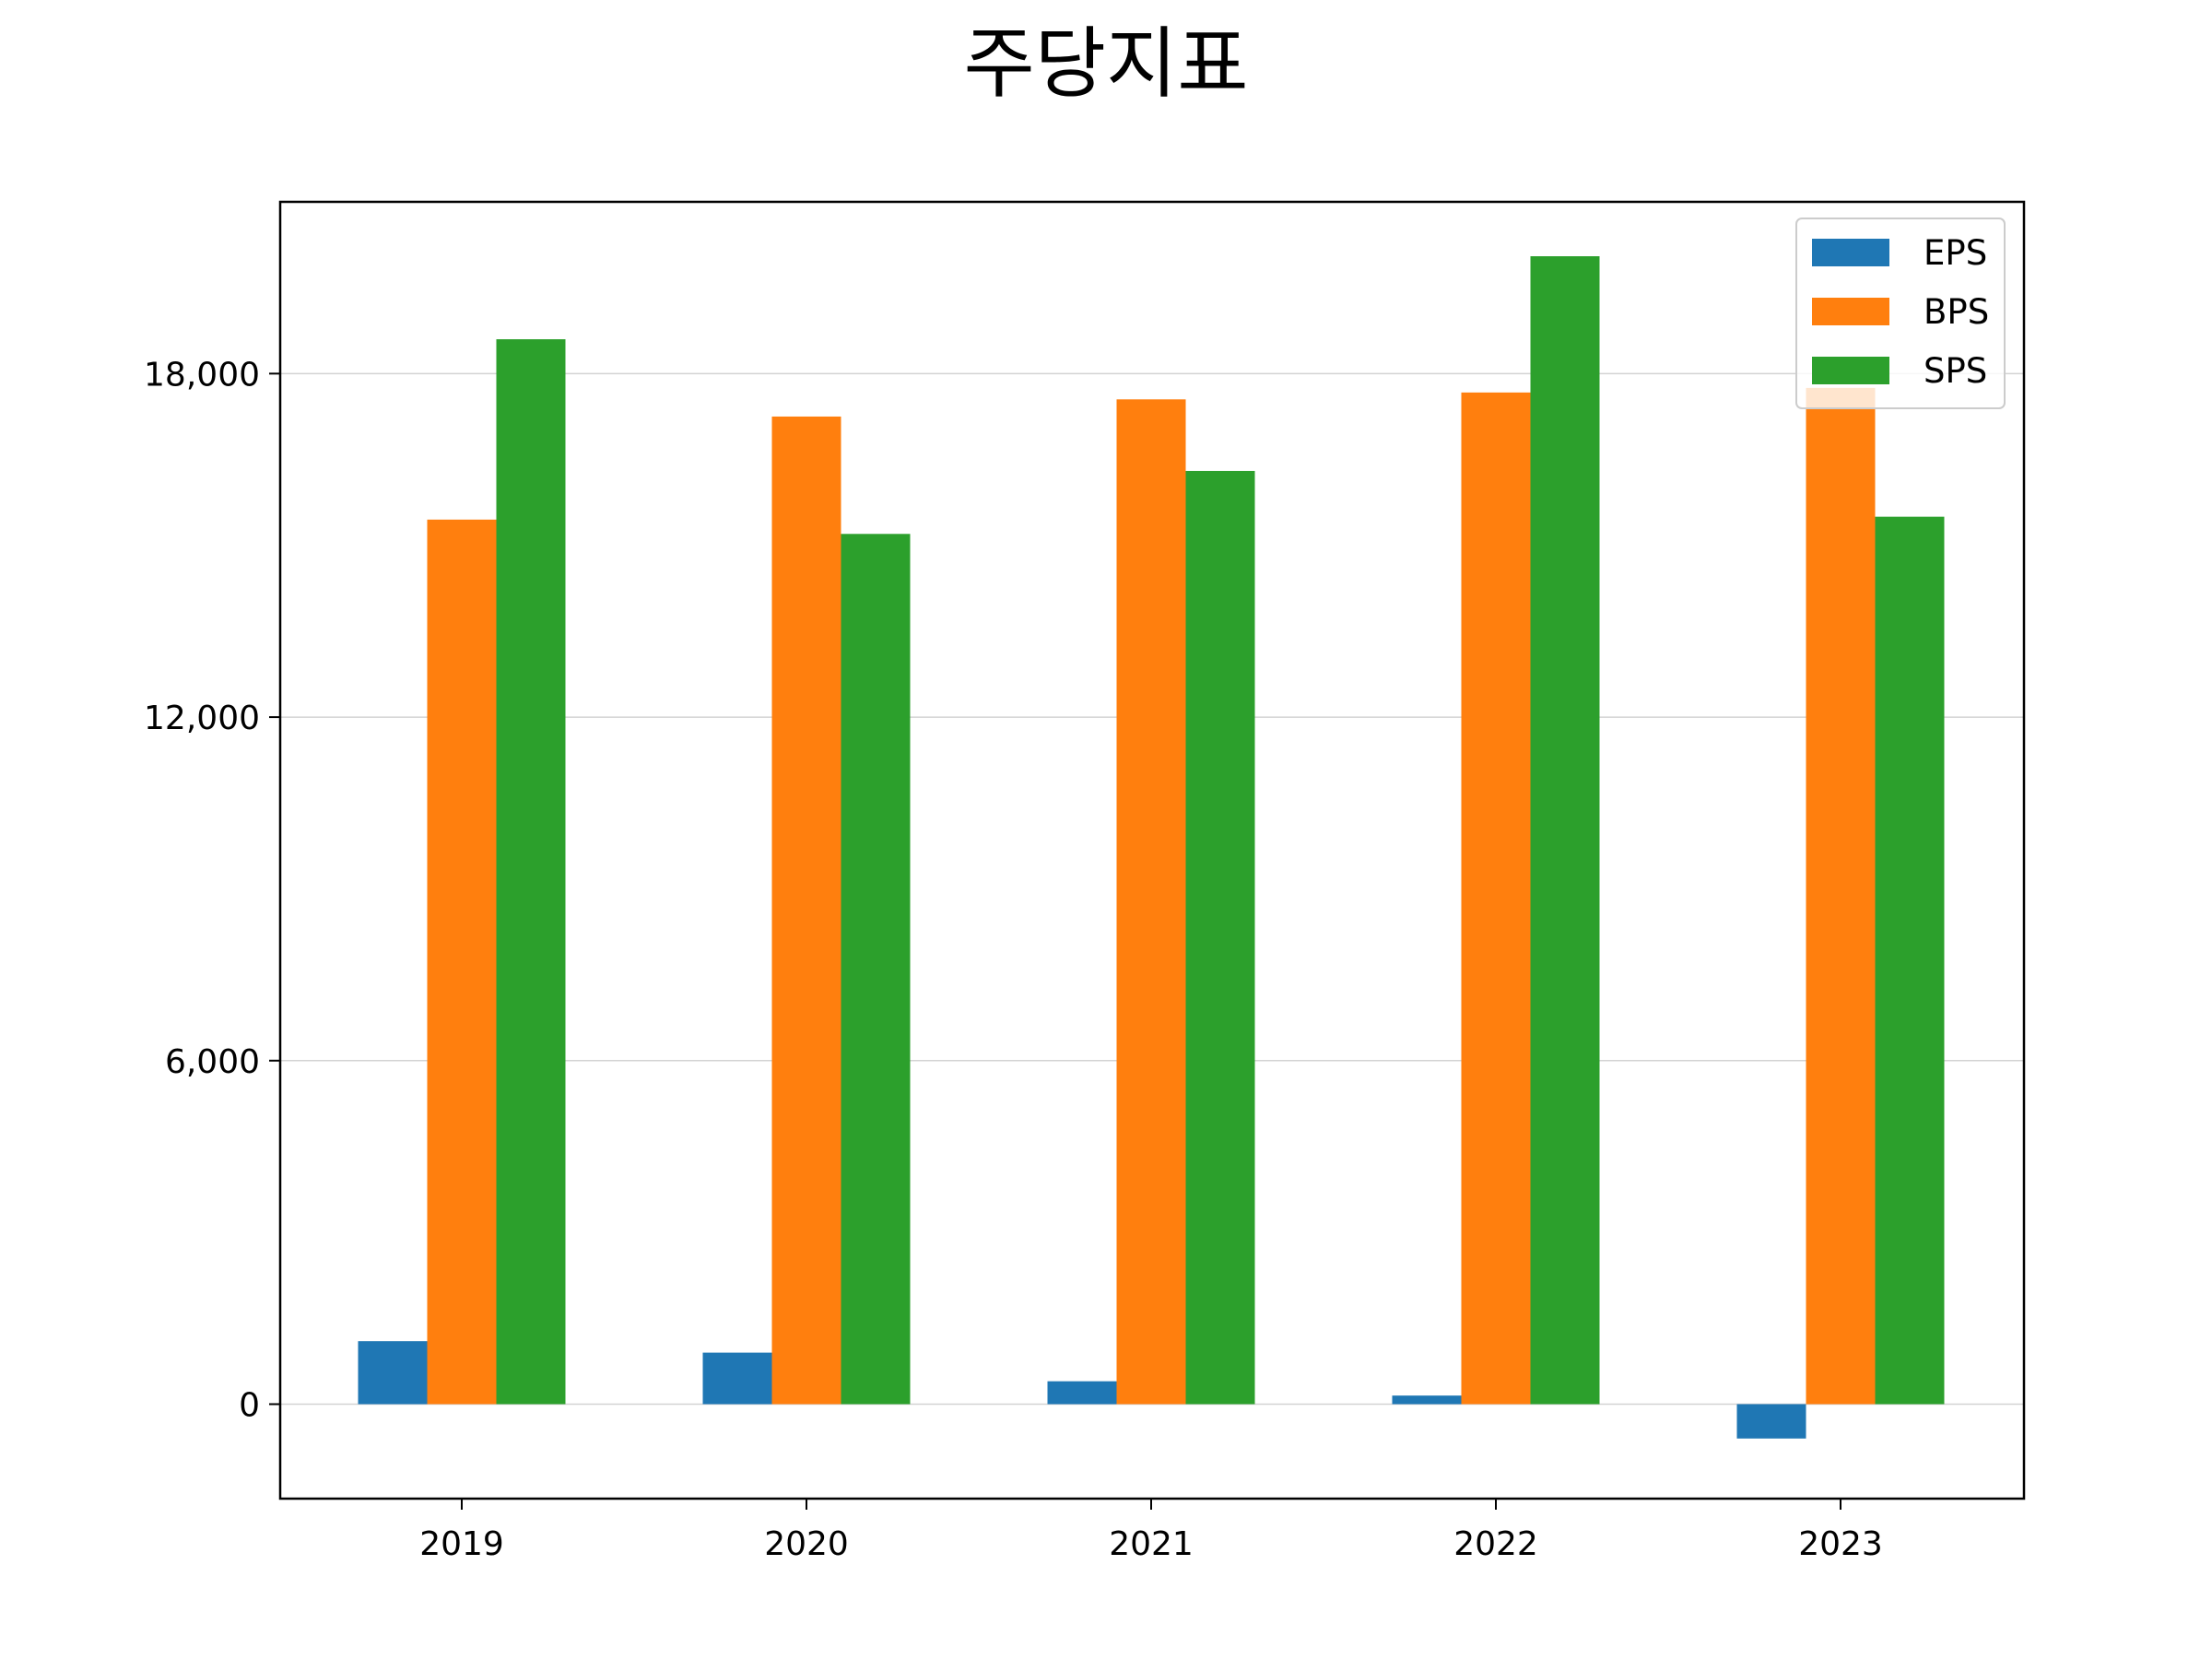  What do you see at coordinates (202, 375) in the screenshot?
I see `y-tick-label: 18,000` at bounding box center [202, 375].